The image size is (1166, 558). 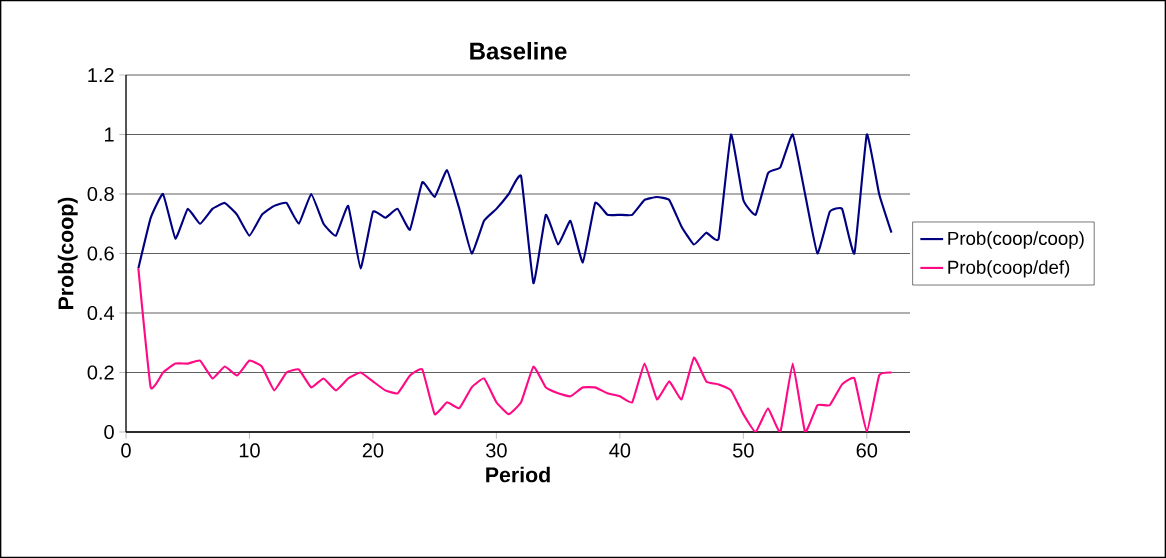 I want to click on y-tick-label: 1, so click(x=109, y=134).